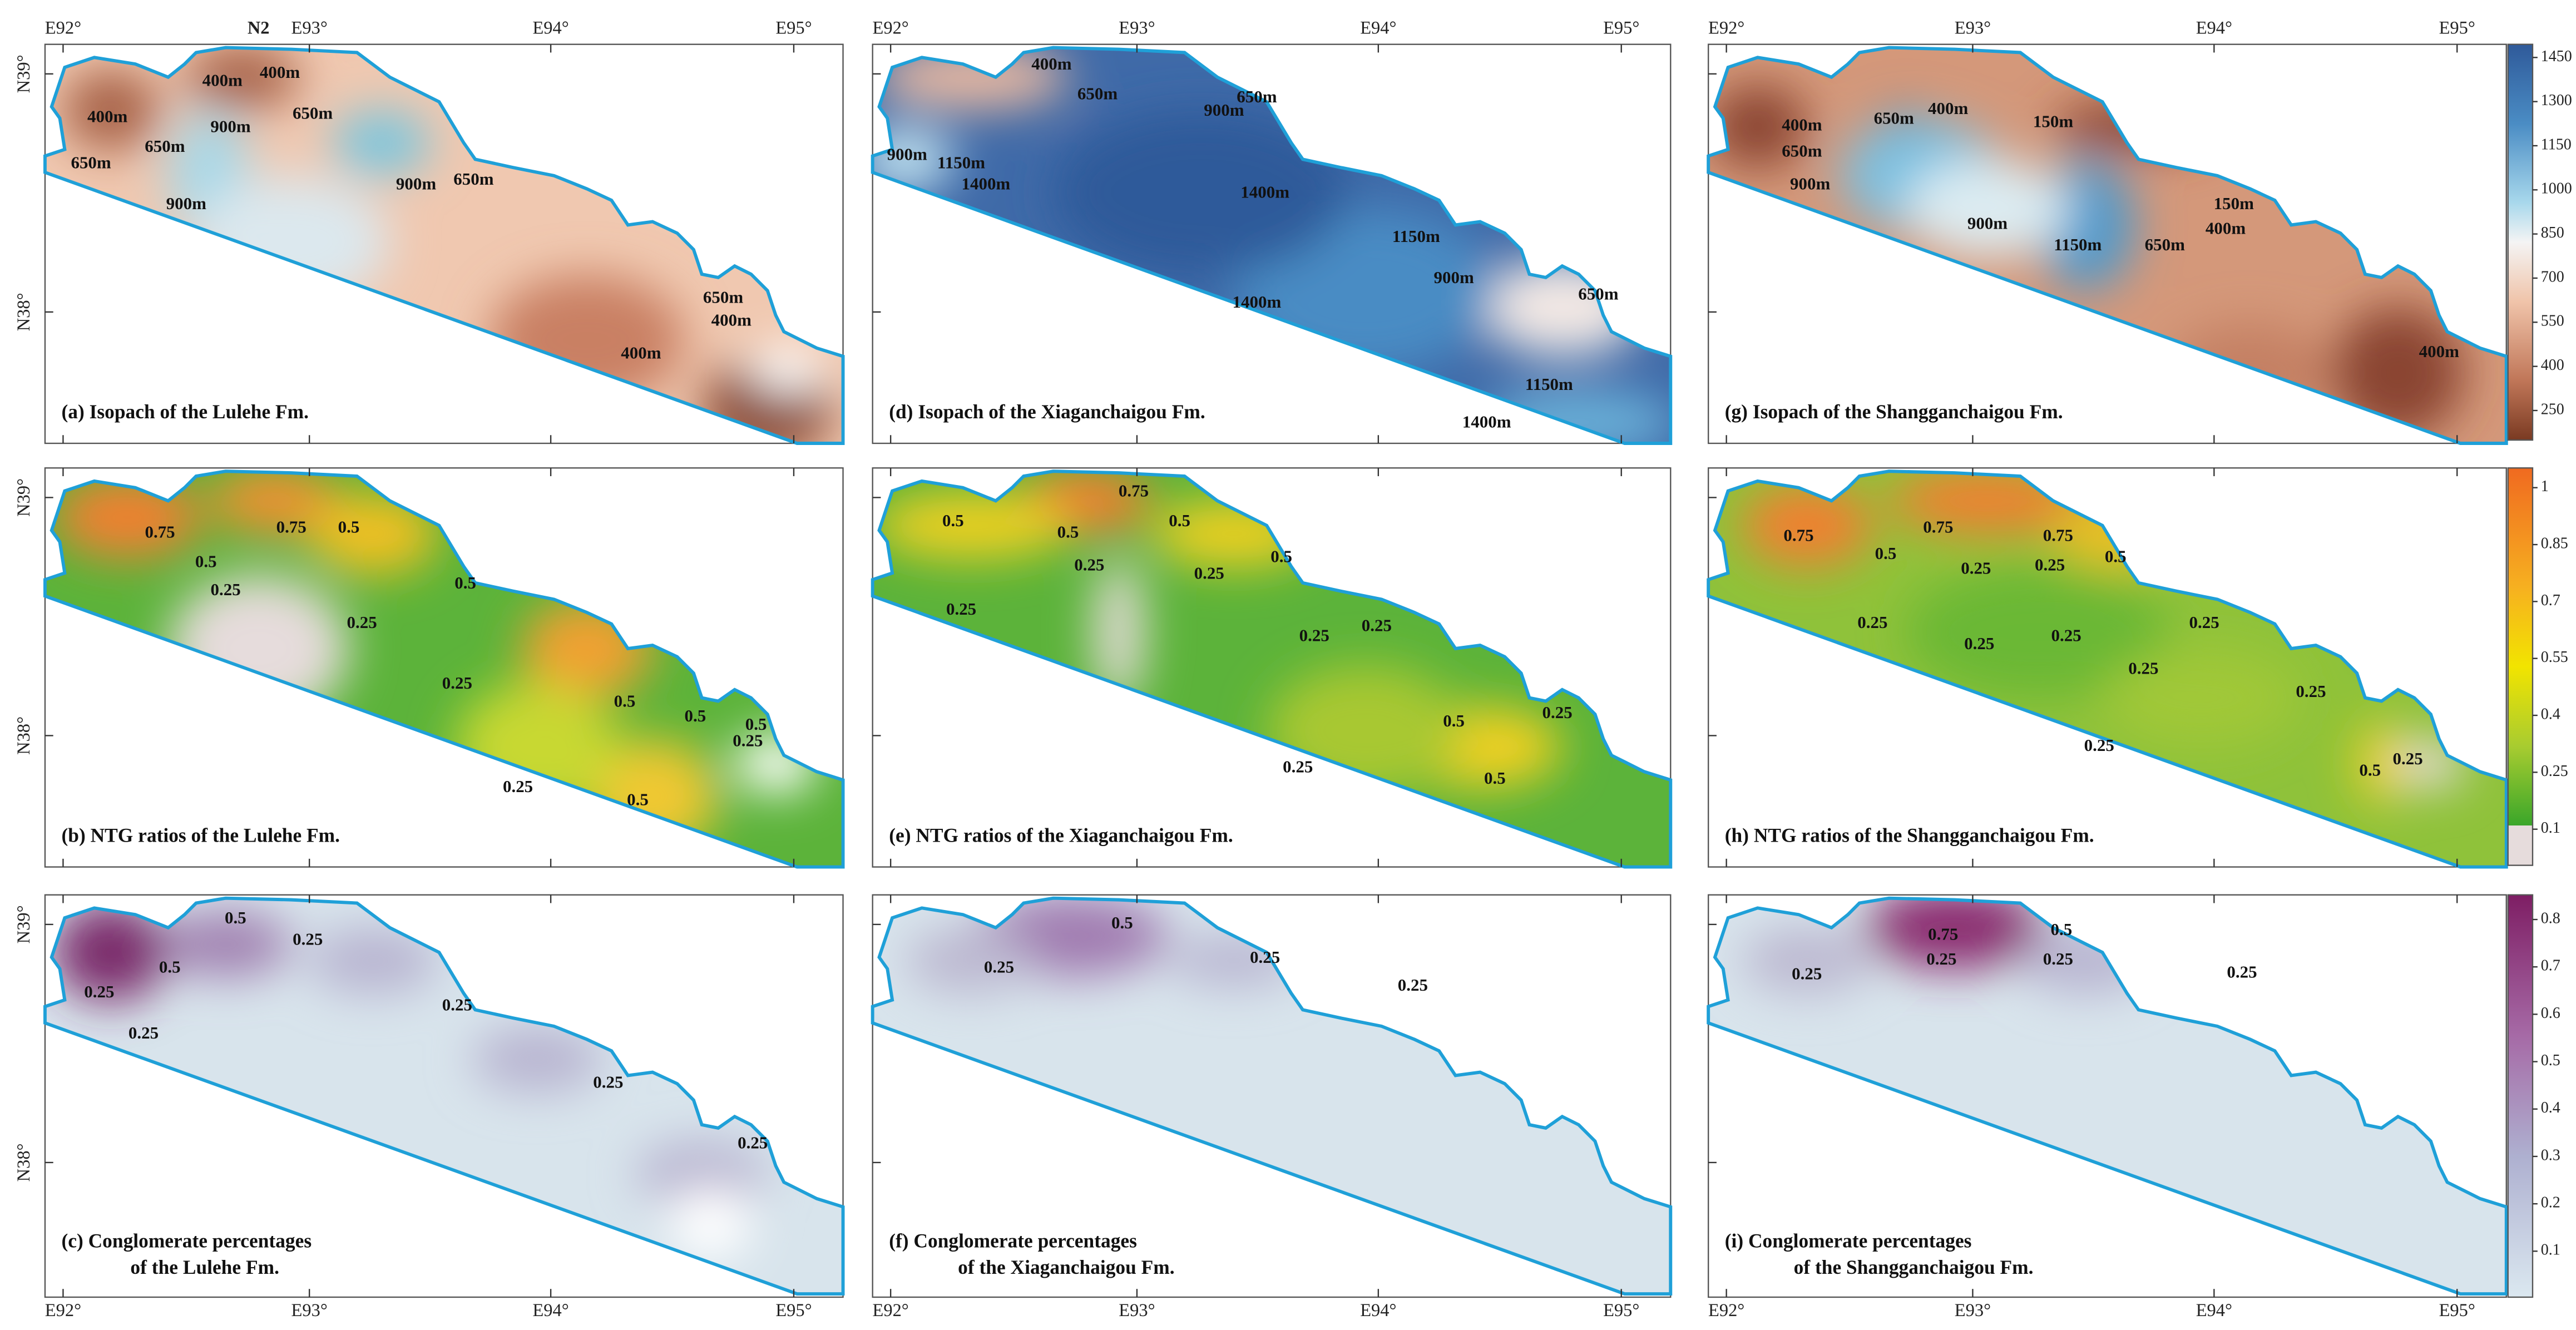  I want to click on panel-caption: (g) Isopach of the Shangganchaigou Fm., so click(1894, 412).